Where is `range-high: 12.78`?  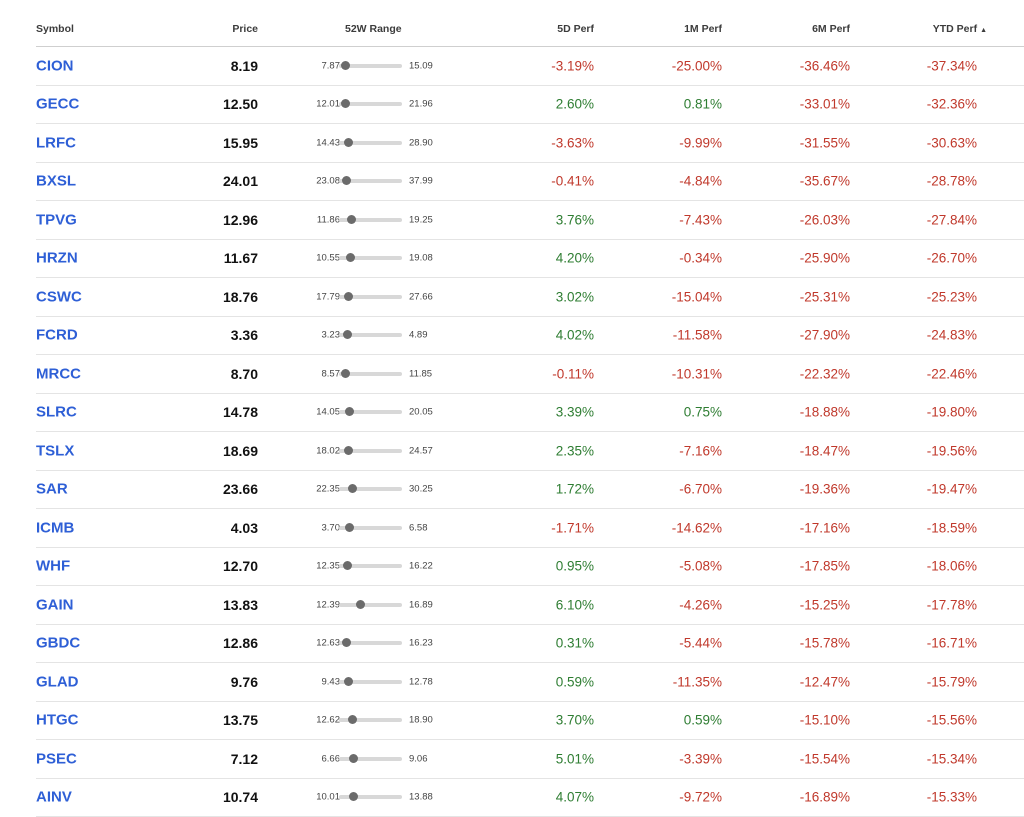
range-high: 12.78 is located at coordinates (421, 681).